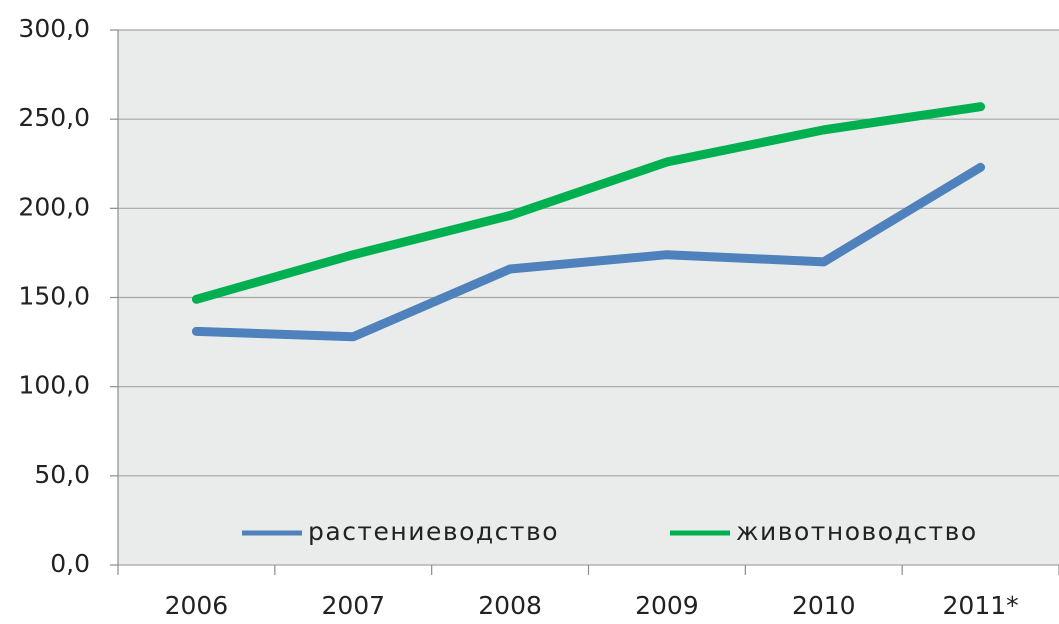 This screenshot has width=1059, height=624. I want to click on legend-label: животноводство, so click(857, 531).